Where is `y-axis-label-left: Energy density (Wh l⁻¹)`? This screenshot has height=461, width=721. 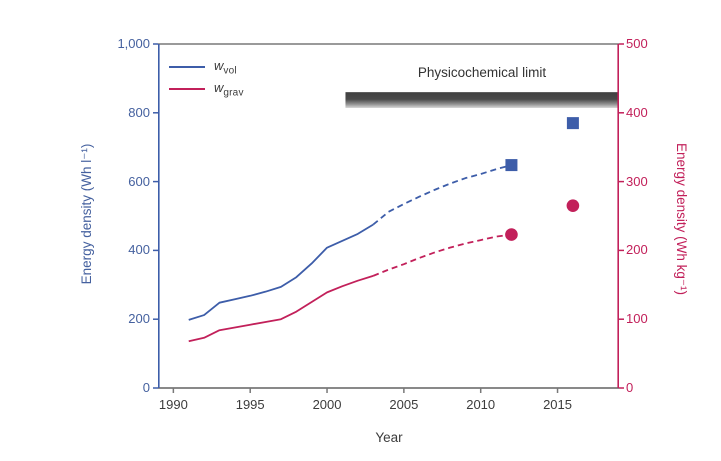 y-axis-label-left: Energy density (Wh l⁻¹) is located at coordinates (86, 214).